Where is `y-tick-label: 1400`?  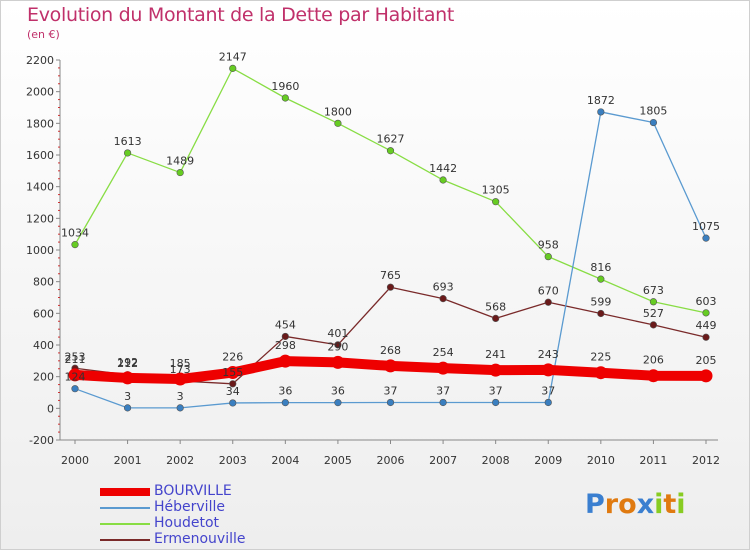 y-tick-label: 1400 is located at coordinates (40, 187).